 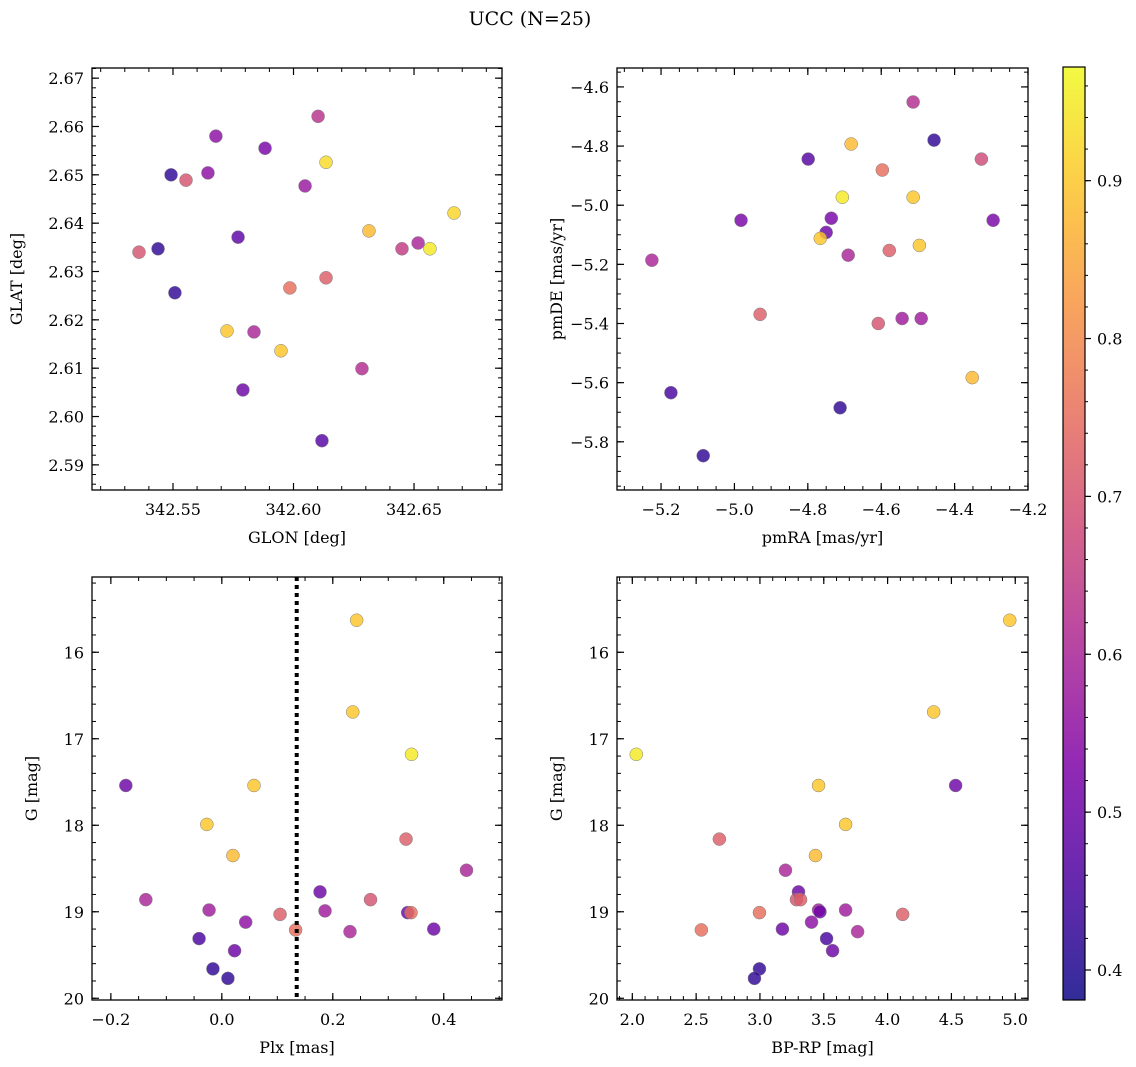 What do you see at coordinates (66, 78) in the screenshot?
I see `y-tick-label: 2.67` at bounding box center [66, 78].